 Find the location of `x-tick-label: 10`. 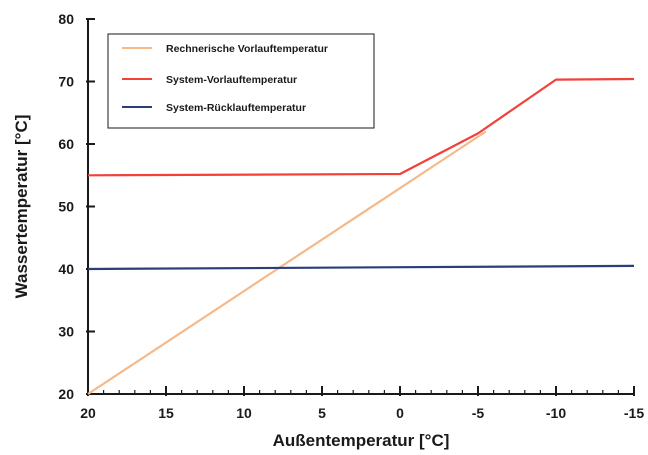

x-tick-label: 10 is located at coordinates (244, 413).